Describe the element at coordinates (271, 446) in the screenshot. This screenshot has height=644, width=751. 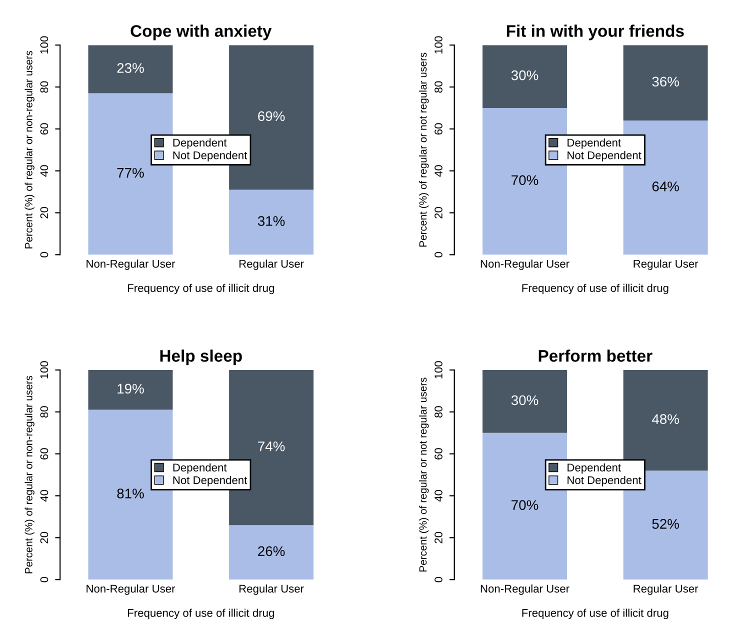
I see `data-label: 74%` at that location.